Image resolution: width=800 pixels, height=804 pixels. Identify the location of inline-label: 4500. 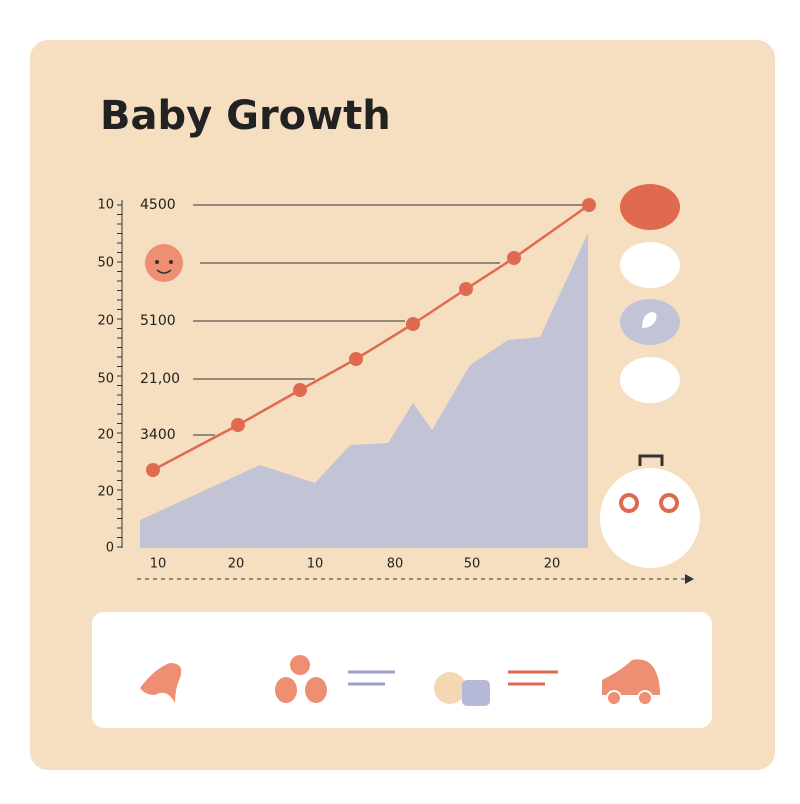
(158, 205).